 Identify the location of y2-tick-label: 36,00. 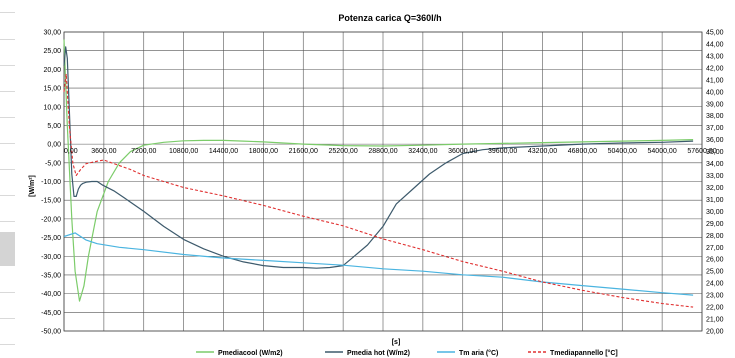
(715, 140).